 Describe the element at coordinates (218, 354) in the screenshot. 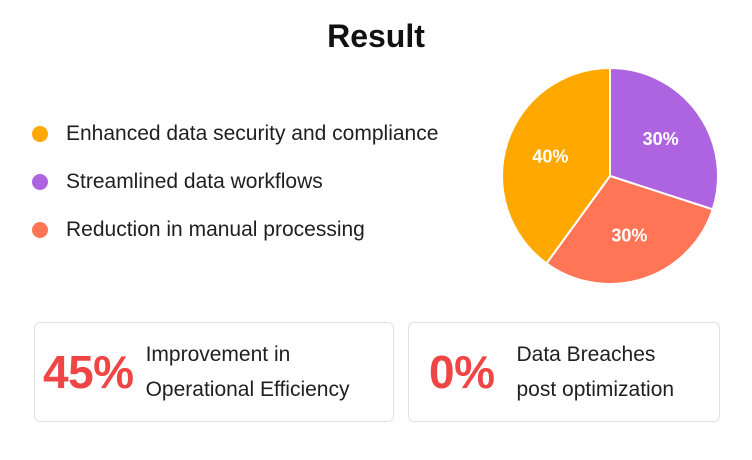

I see `stat-label-line: Improvement in` at that location.